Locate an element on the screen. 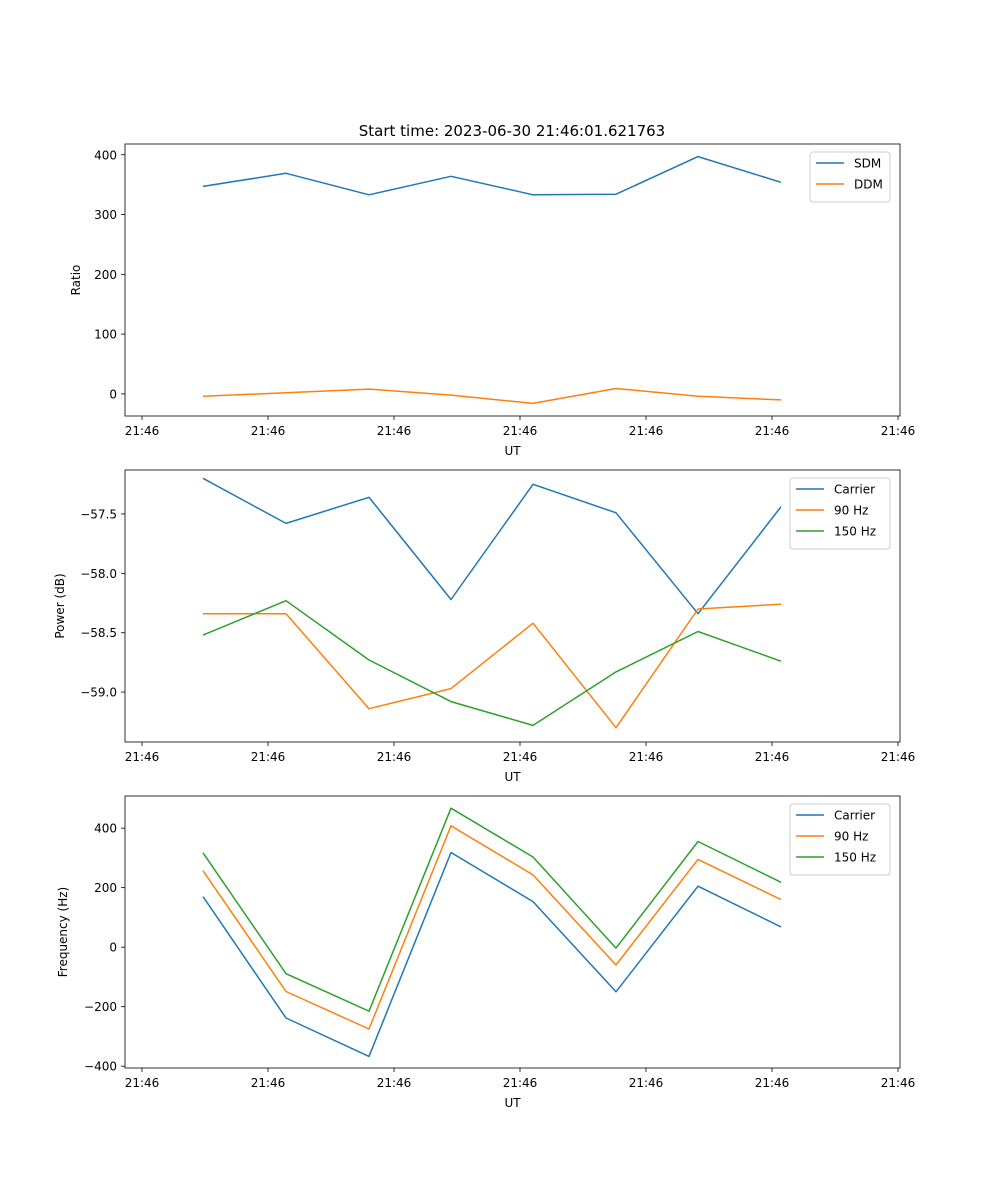 The height and width of the screenshot is (1200, 1000). legend: SDM DDM is located at coordinates (850, 177).